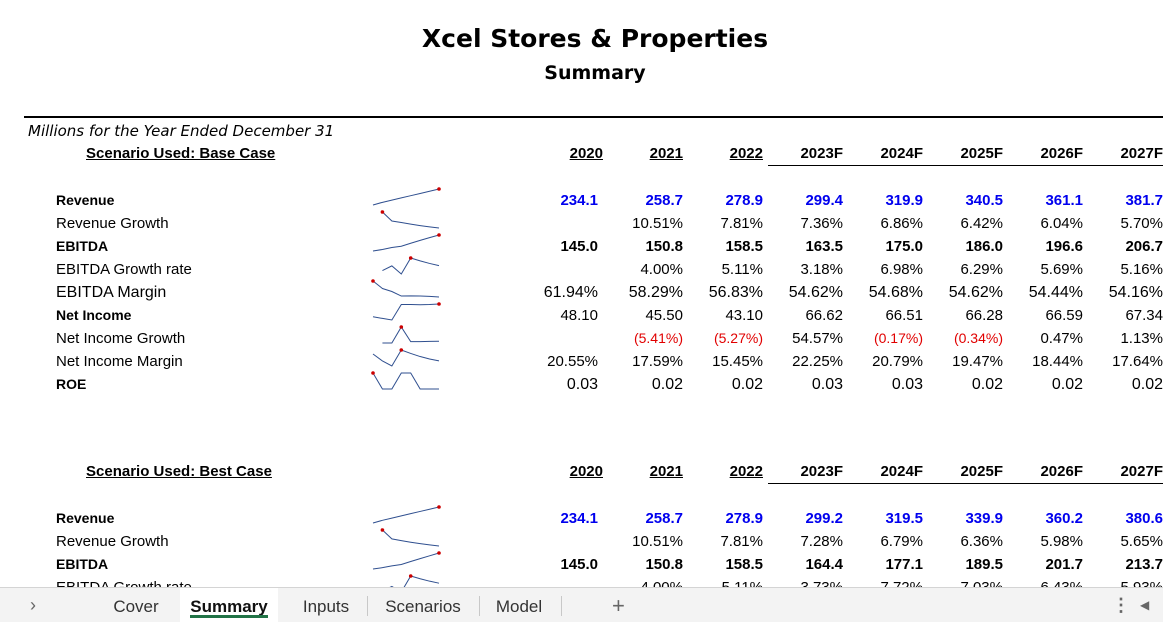 This screenshot has height=622, width=1163. I want to click on cell-value: 5.93%, so click(1118, 583).